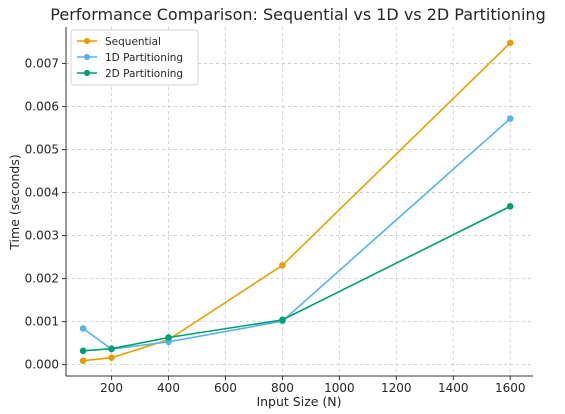 This screenshot has height=414, width=565. What do you see at coordinates (144, 74) in the screenshot?
I see `legend-label-2d-partitioning: 2D Partitioning` at bounding box center [144, 74].